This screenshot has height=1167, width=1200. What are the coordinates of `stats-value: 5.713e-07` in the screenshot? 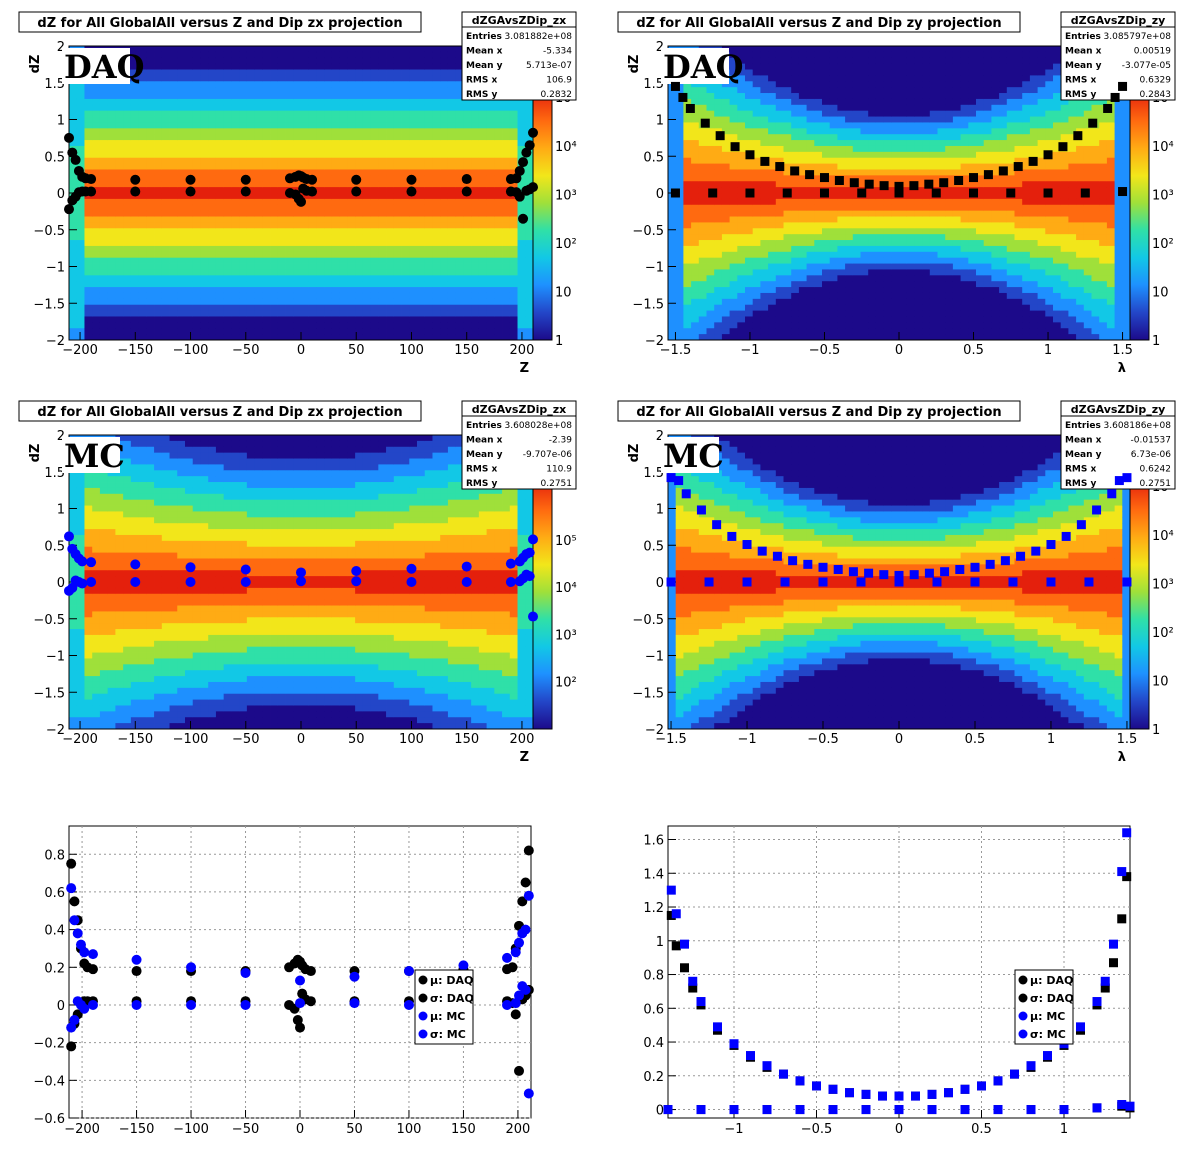 It's located at (549, 66).